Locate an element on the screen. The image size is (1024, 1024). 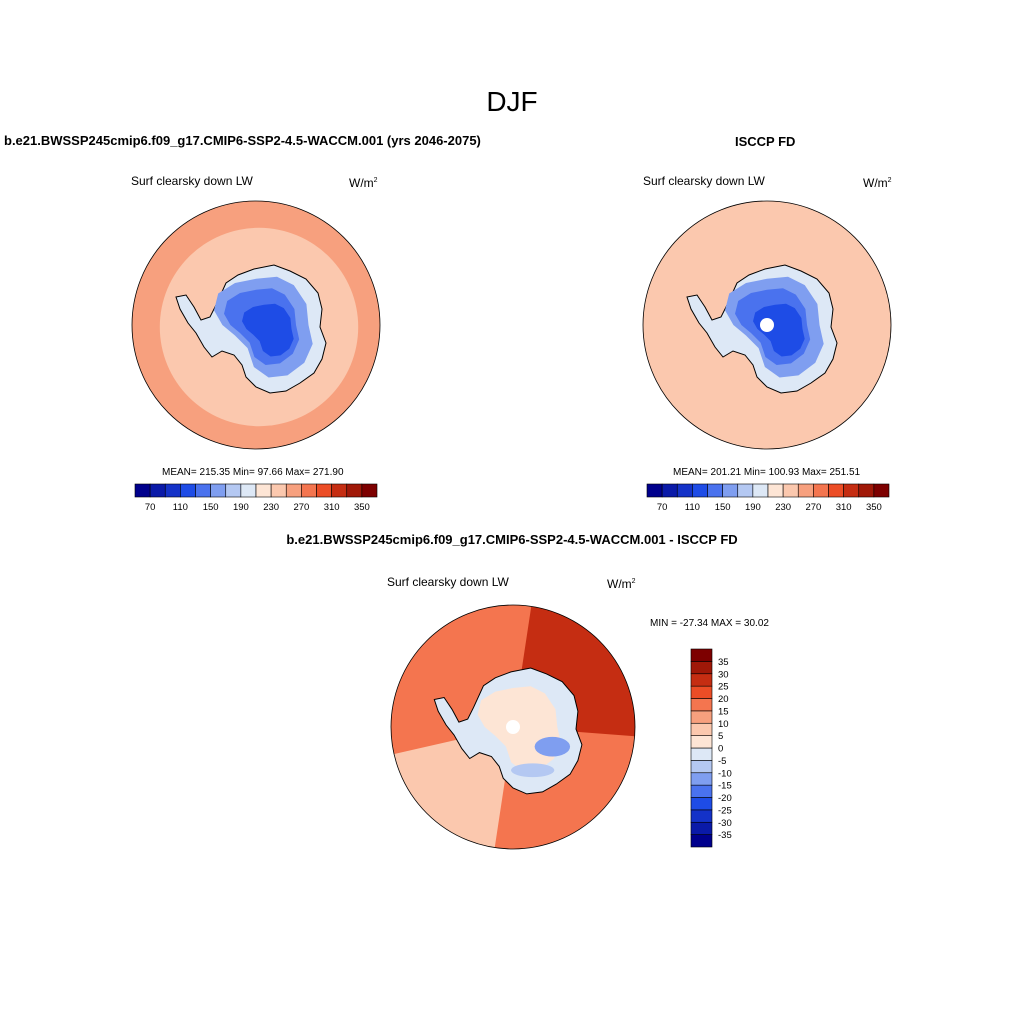
panel-model-units-label: W/m2 is located at coordinates (363, 183).